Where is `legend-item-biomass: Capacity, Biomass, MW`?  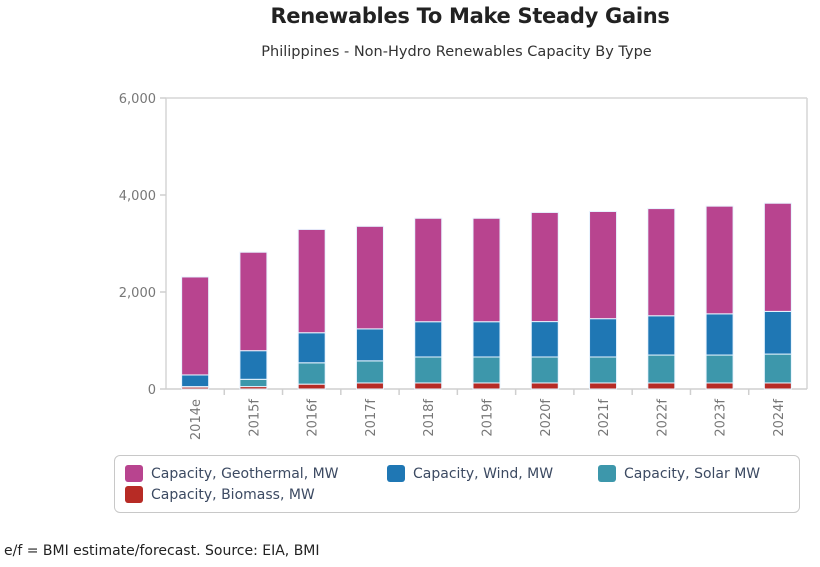 legend-item-biomass: Capacity, Biomass, MW is located at coordinates (220, 494).